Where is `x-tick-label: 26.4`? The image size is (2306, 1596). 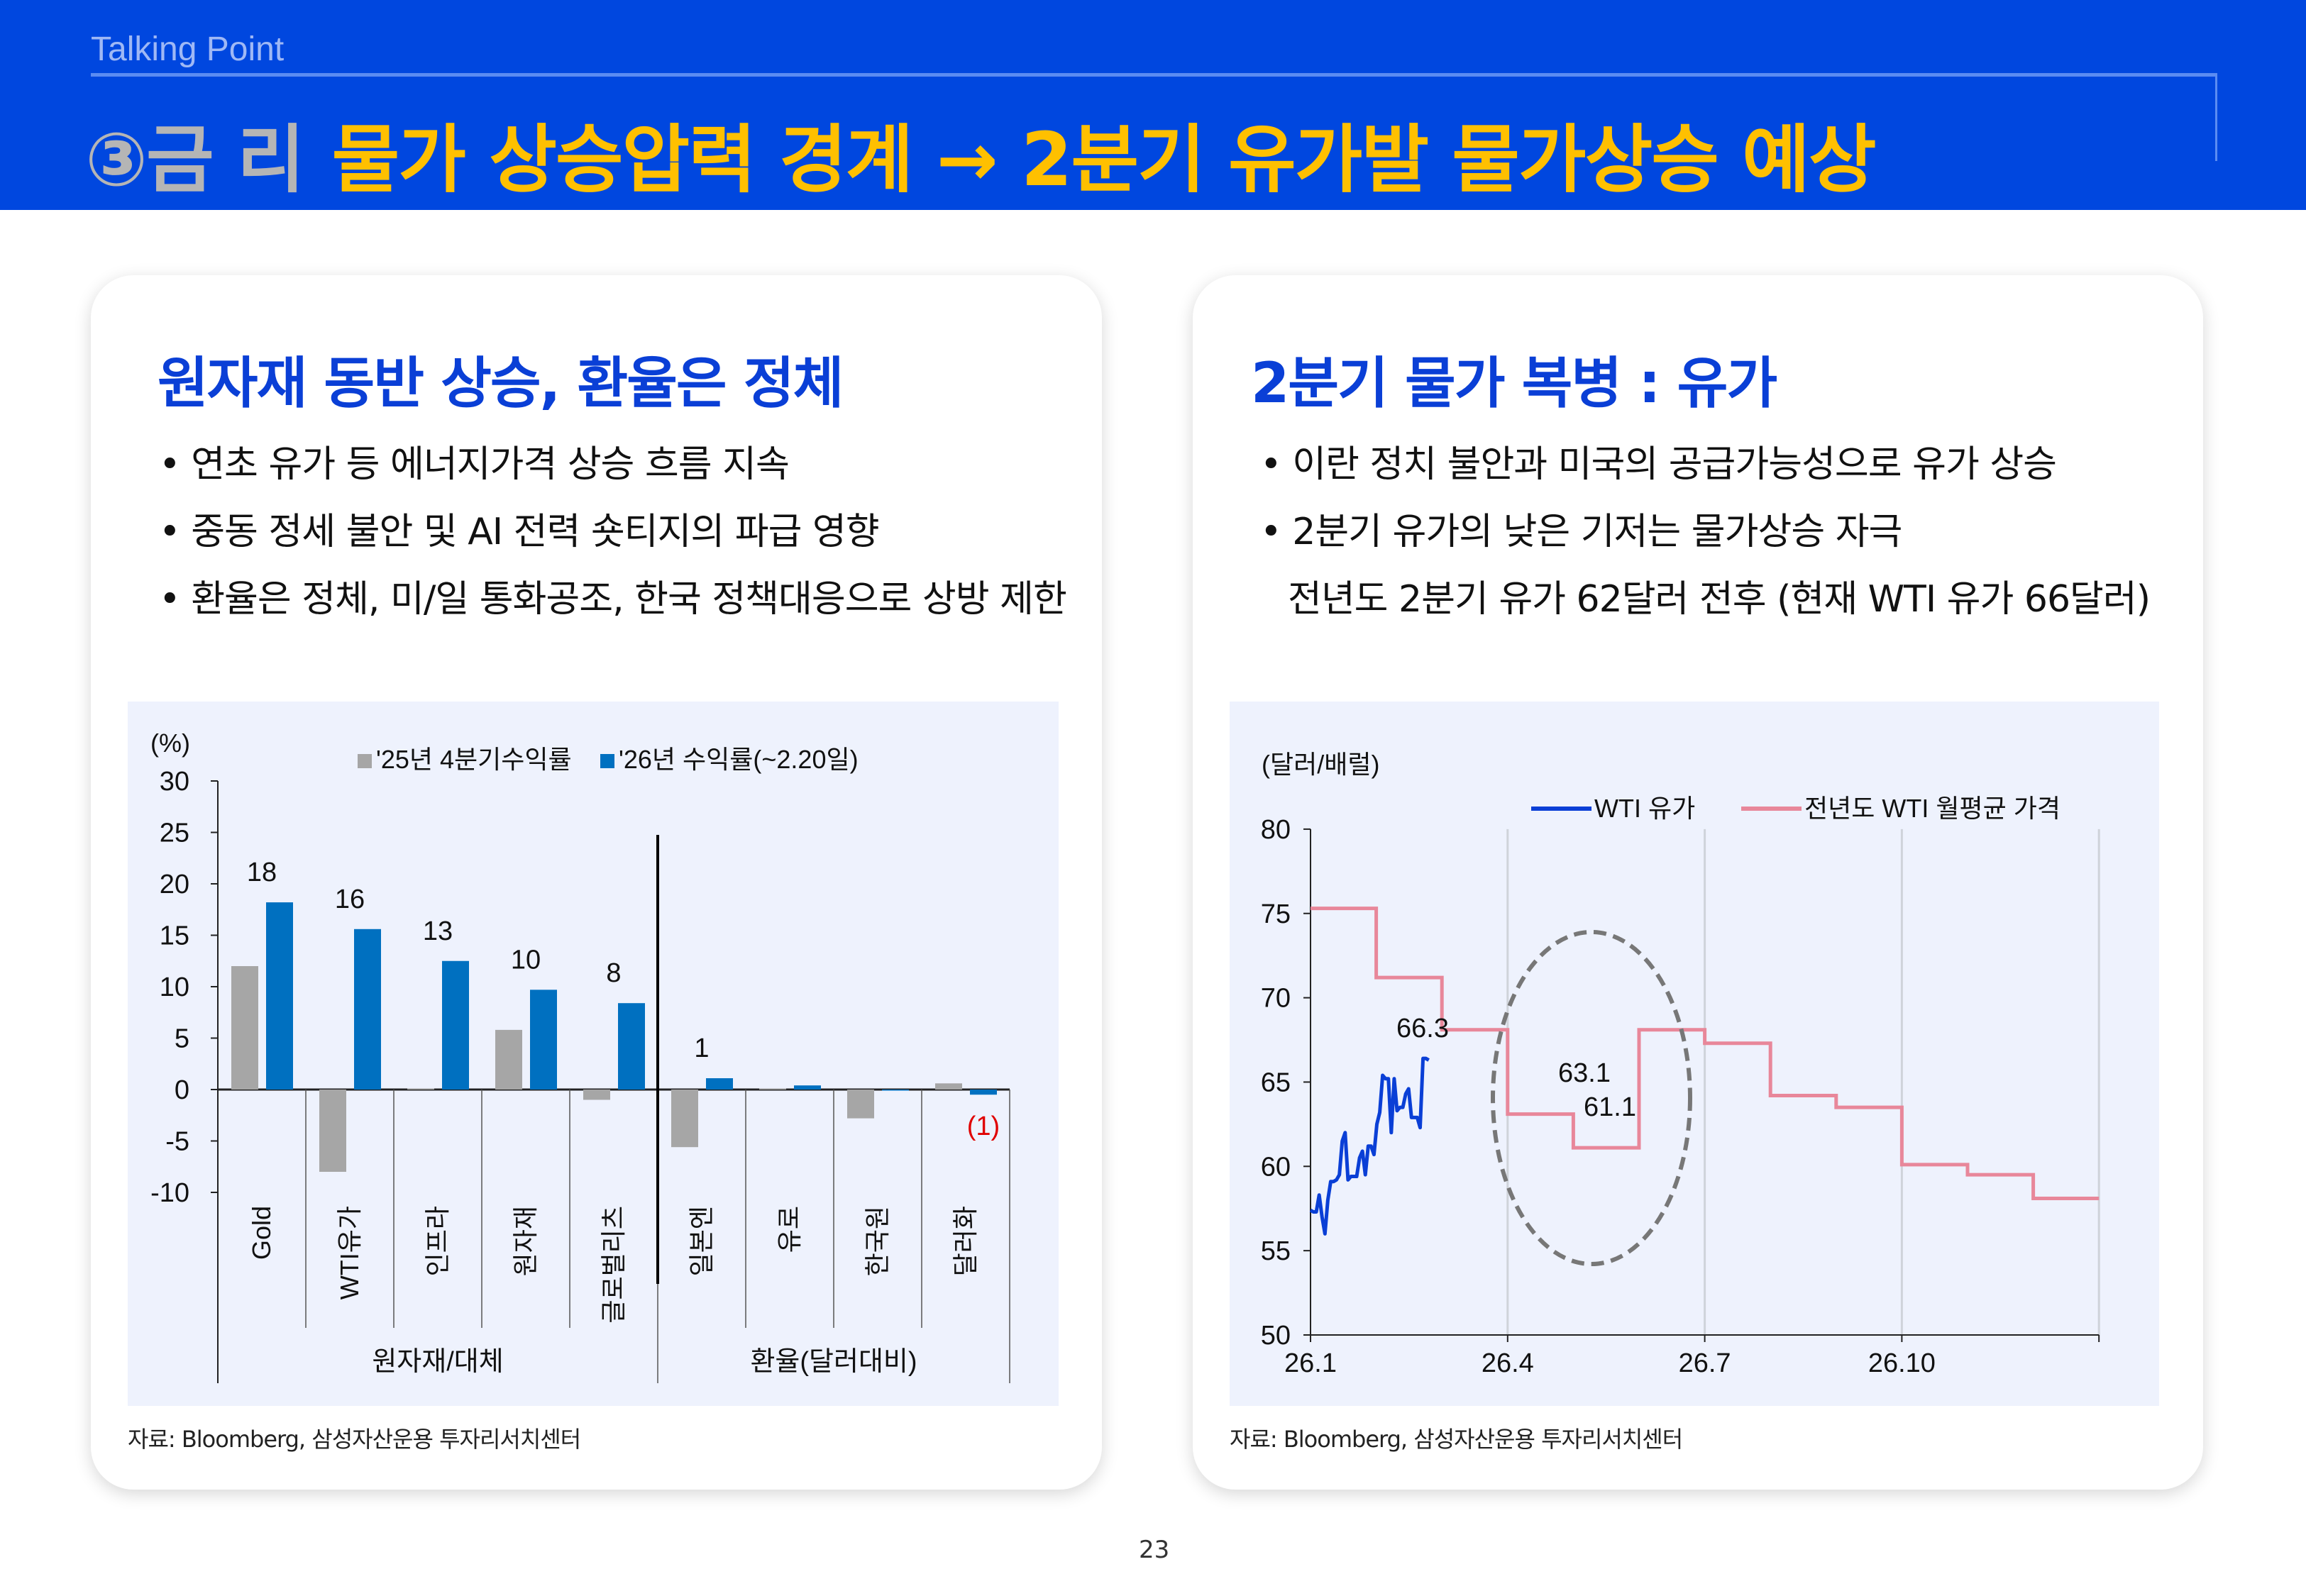
x-tick-label: 26.4 is located at coordinates (1508, 1363).